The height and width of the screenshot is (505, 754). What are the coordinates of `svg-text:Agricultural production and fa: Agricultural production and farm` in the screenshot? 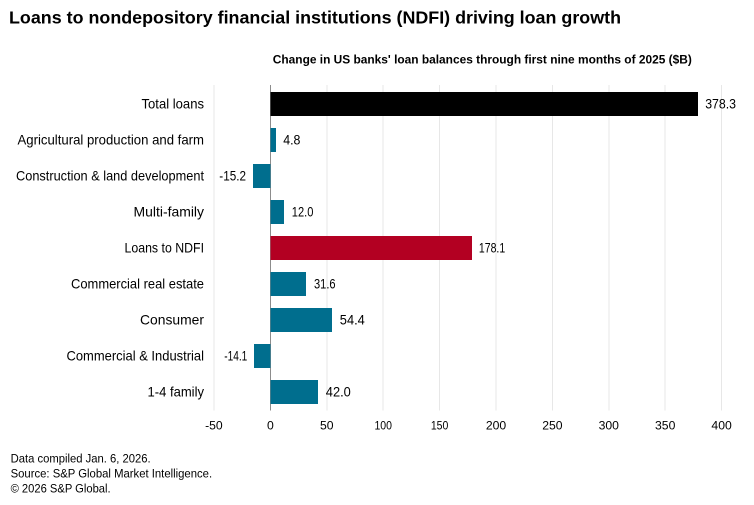 It's located at (111, 140).